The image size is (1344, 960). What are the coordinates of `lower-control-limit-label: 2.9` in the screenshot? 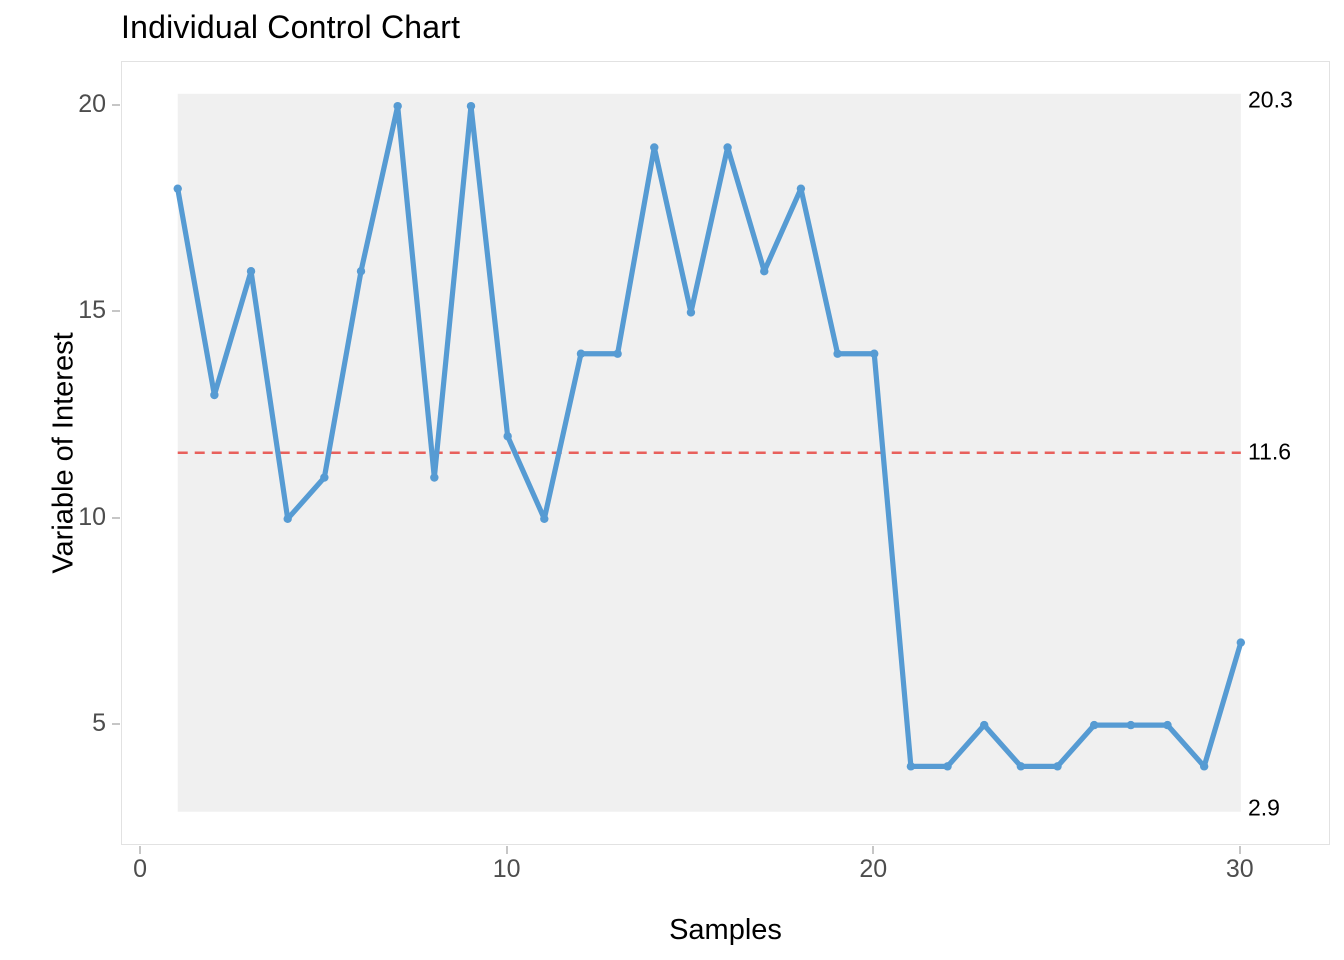 It's located at (1264, 807).